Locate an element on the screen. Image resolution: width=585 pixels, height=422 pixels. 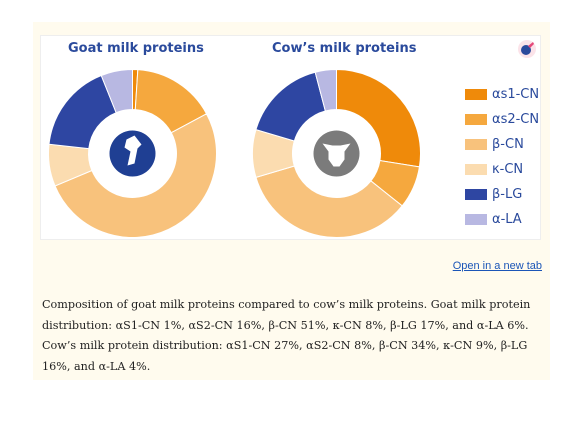
goat-icon-silhouette is located at coordinates (133, 150).